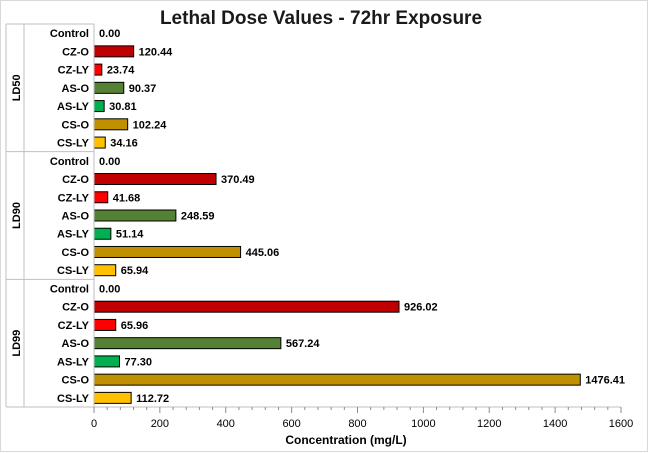  Describe the element at coordinates (156, 52) in the screenshot. I see `data-label: 120.44` at that location.